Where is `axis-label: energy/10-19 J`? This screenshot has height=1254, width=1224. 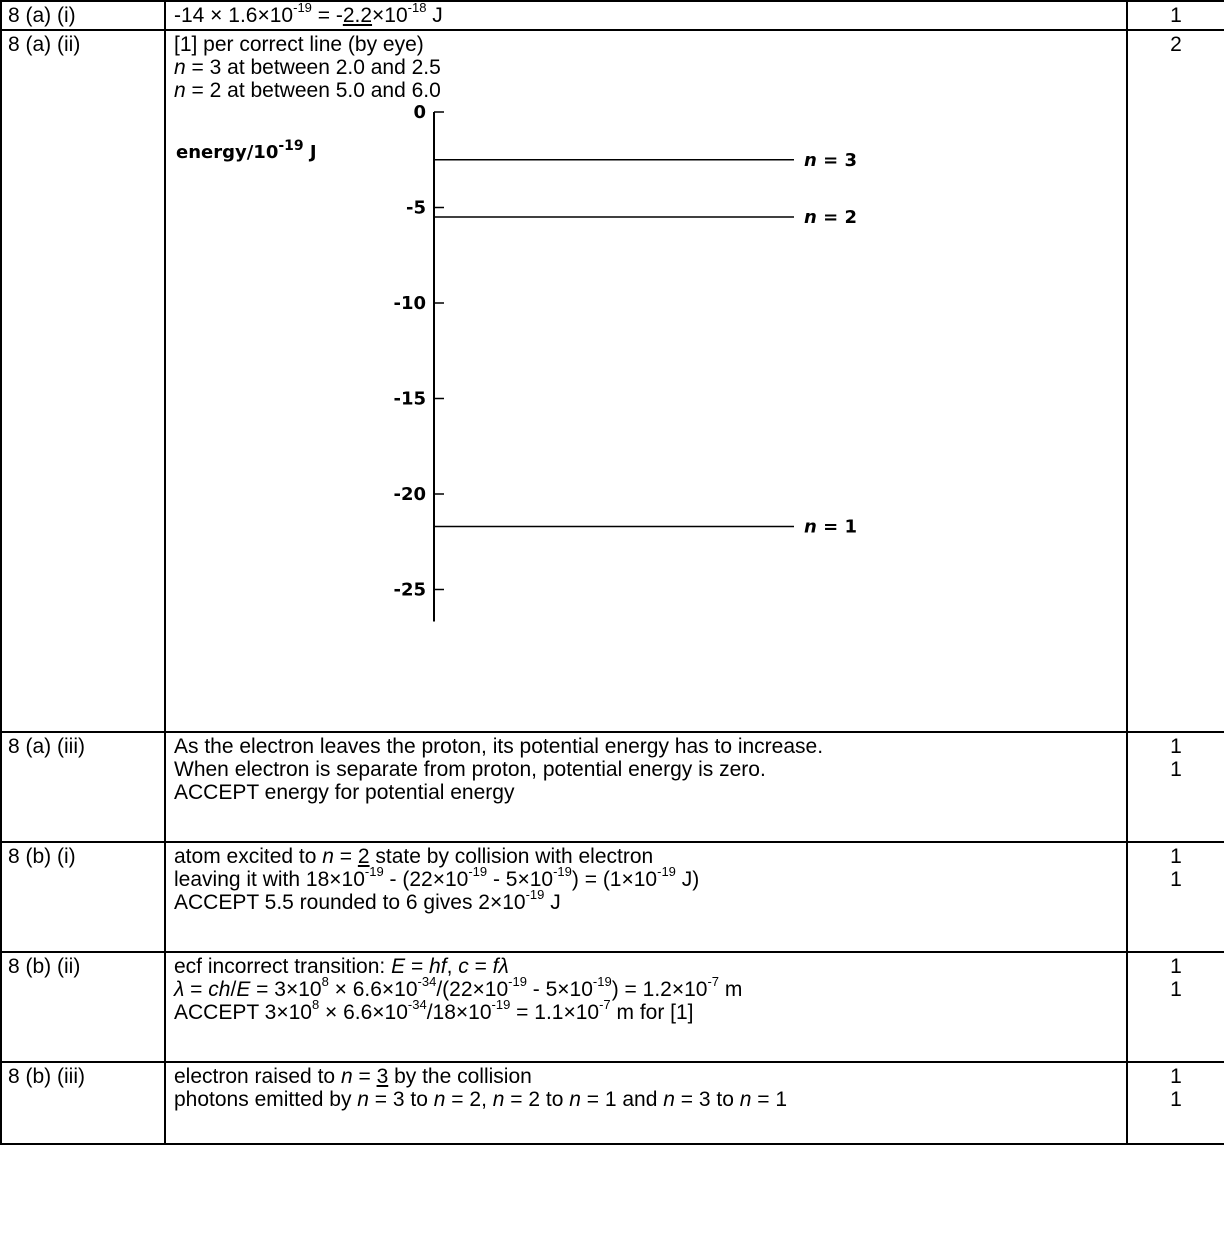
axis-label: energy/10-19 J is located at coordinates (246, 150).